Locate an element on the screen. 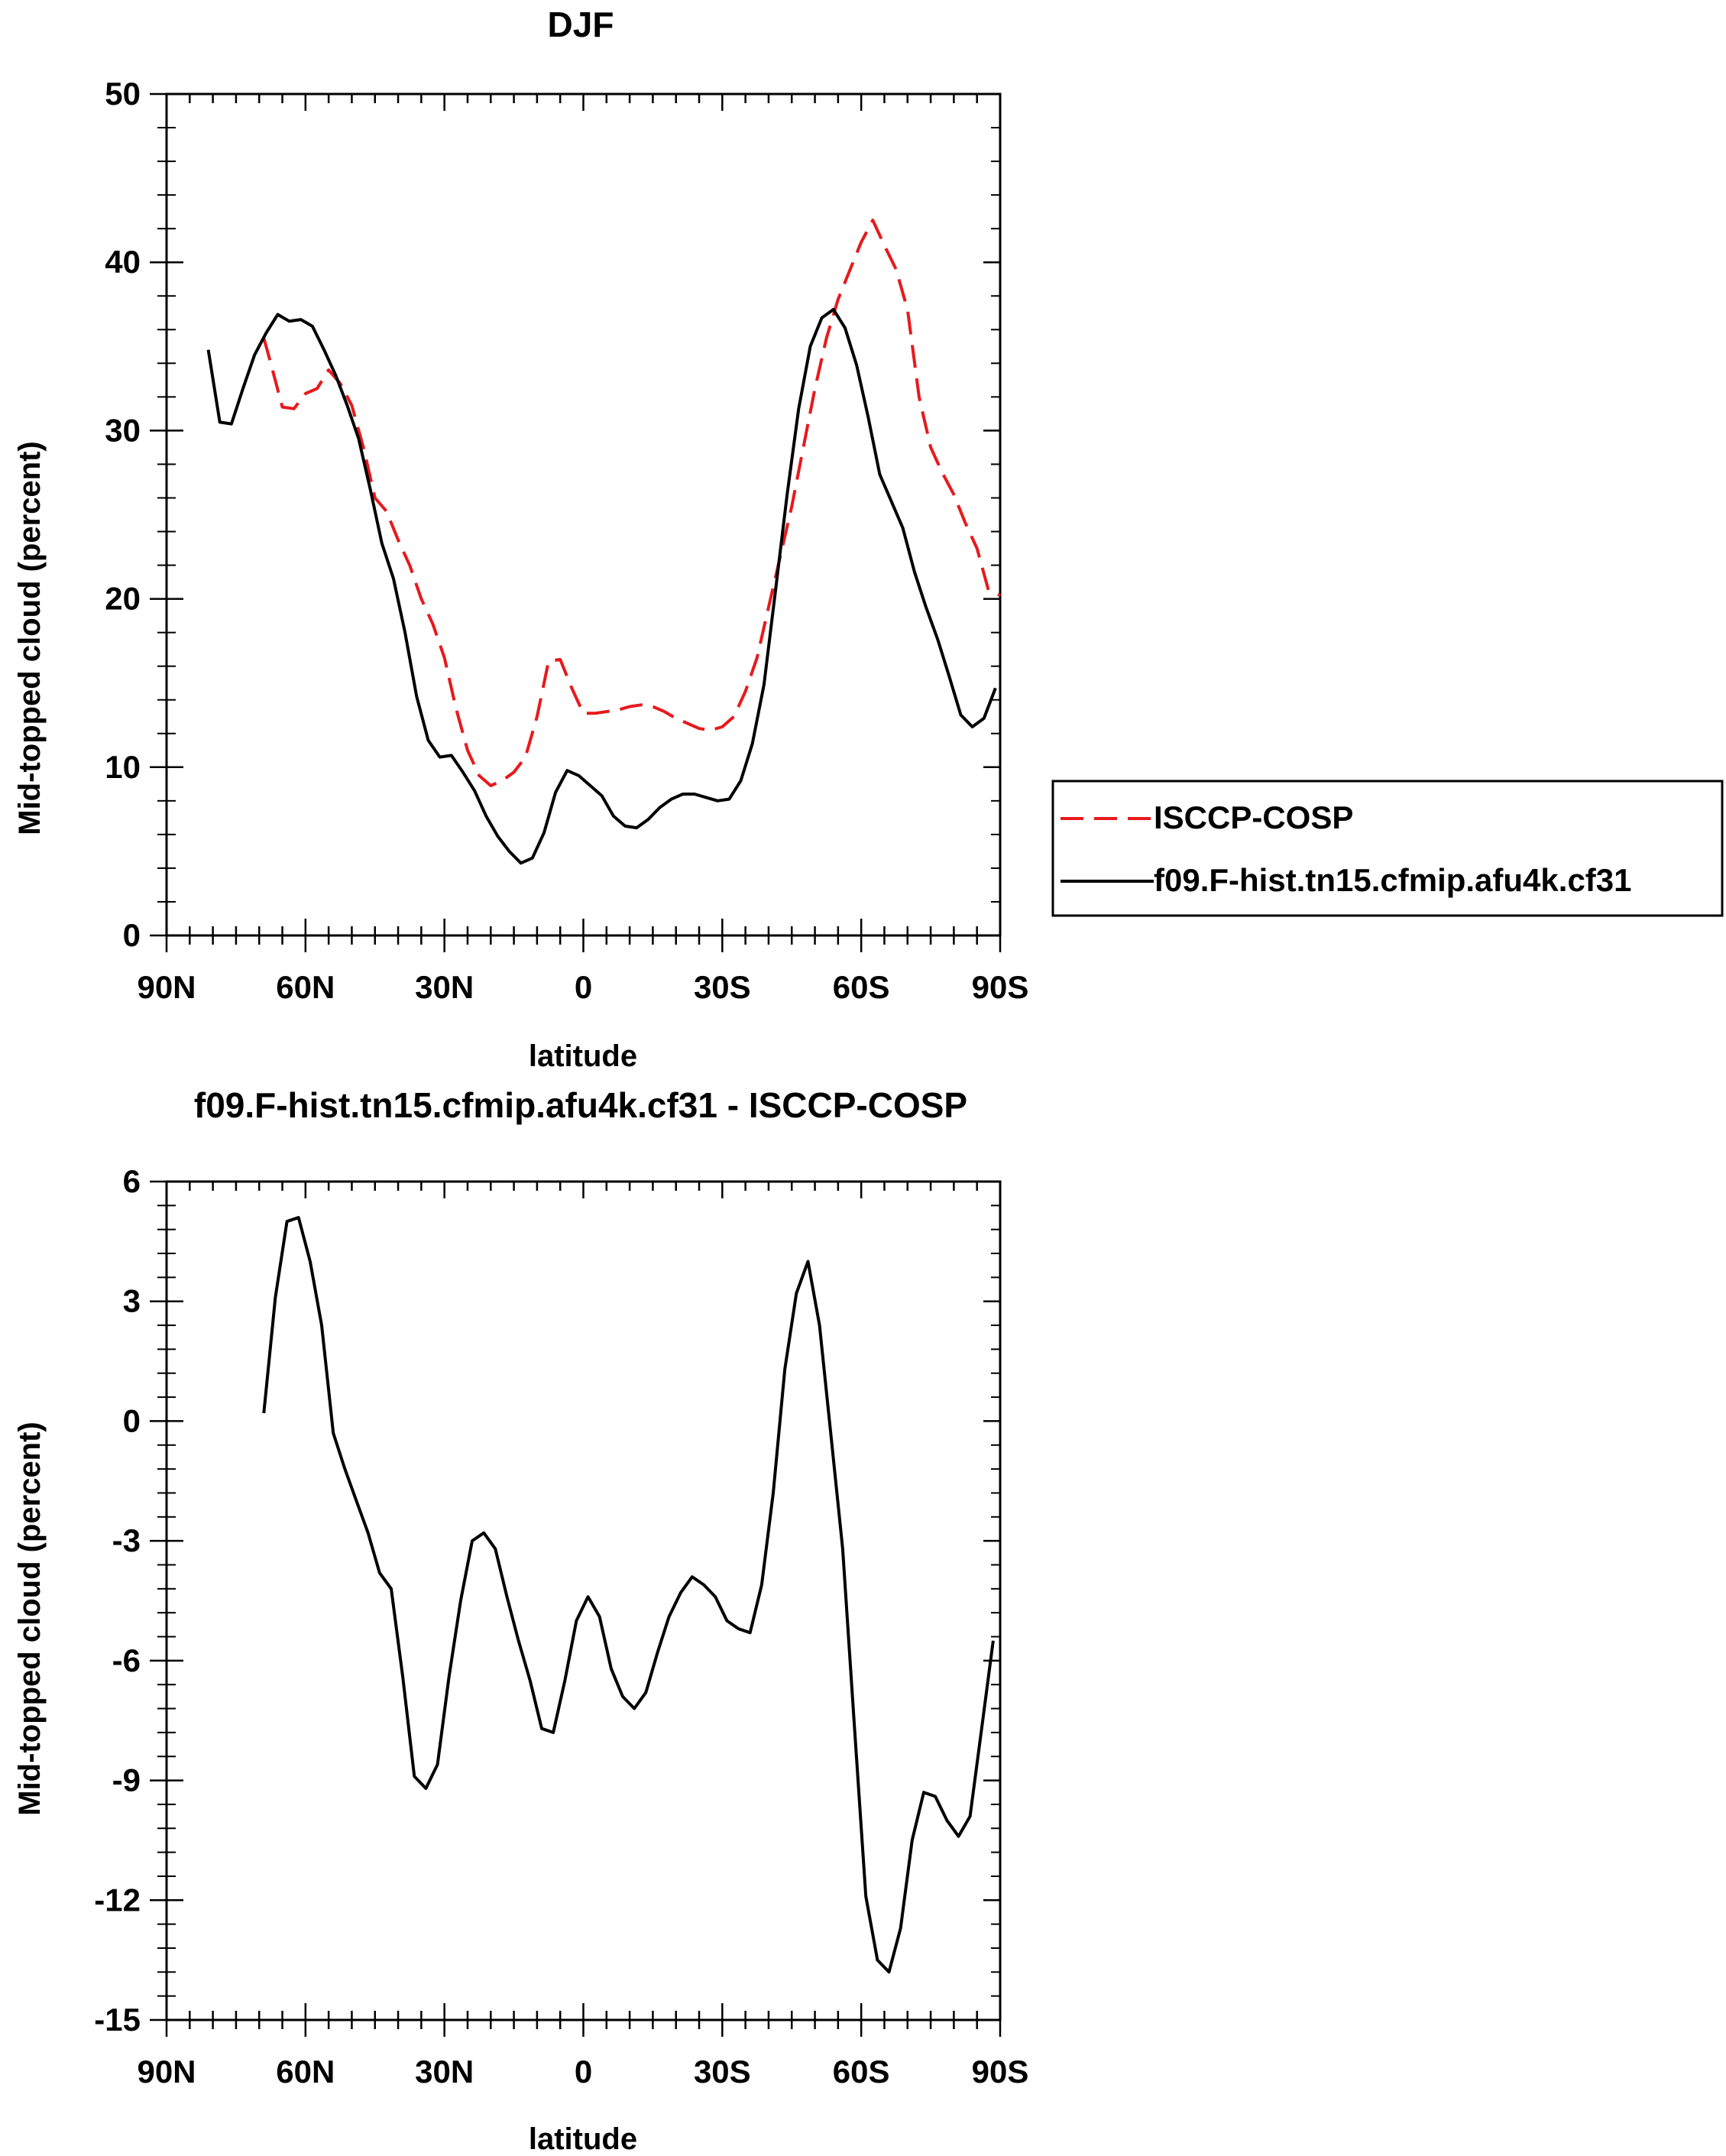 The width and height of the screenshot is (1726, 2156). top-chart-title: DJF is located at coordinates (581, 25).